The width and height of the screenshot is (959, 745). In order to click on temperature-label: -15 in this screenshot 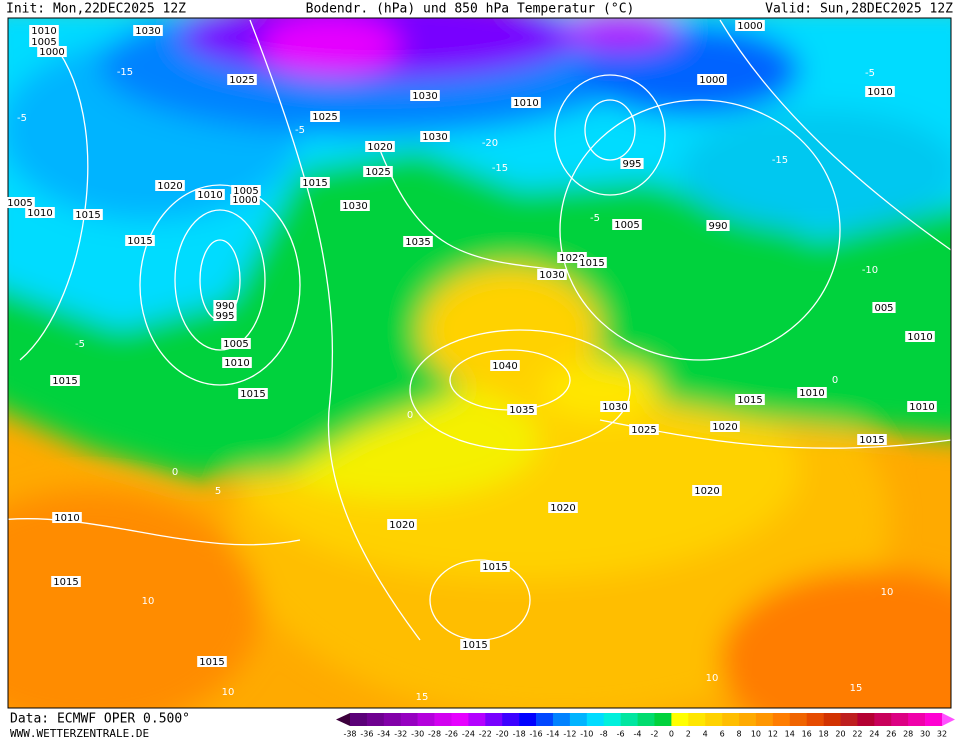, I will do `click(780, 160)`.